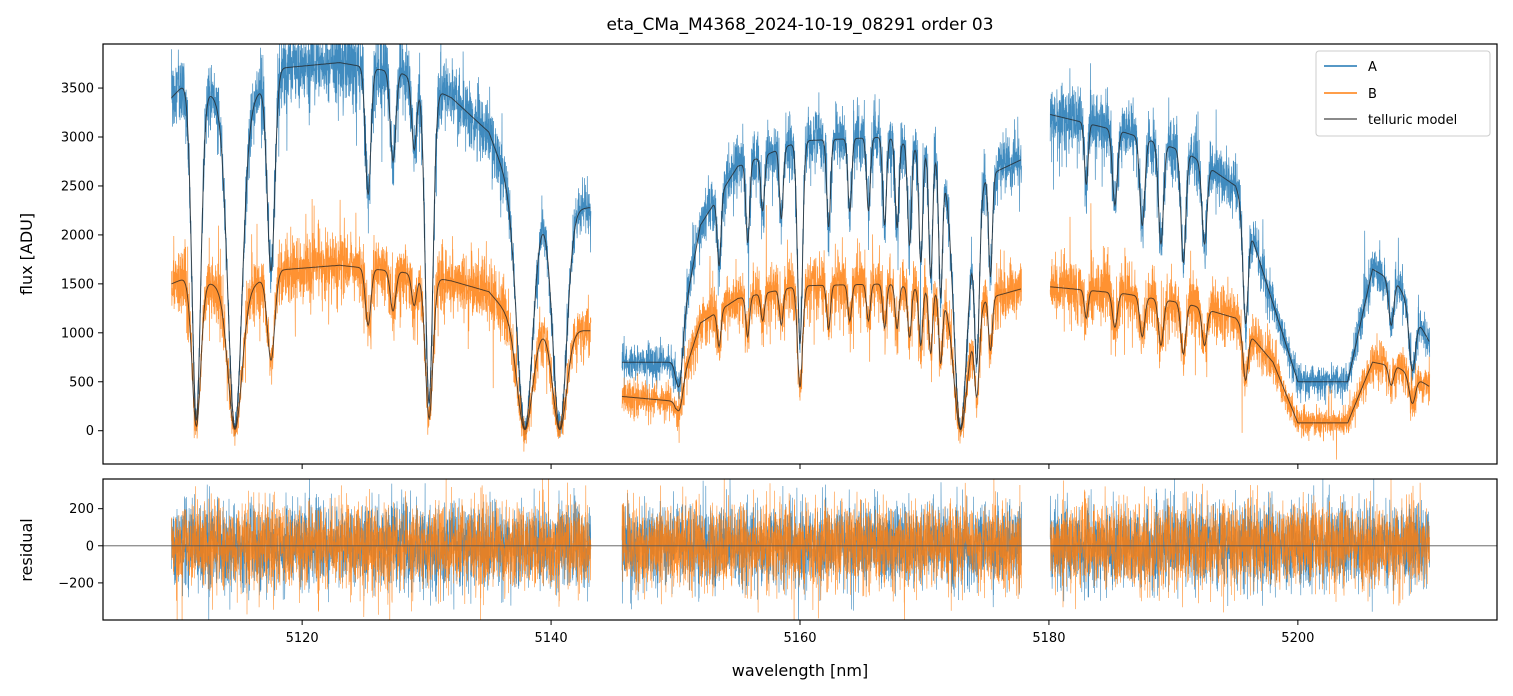 The image size is (1513, 696). I want to click on flux-y-tick-label: 2500, so click(77, 186).